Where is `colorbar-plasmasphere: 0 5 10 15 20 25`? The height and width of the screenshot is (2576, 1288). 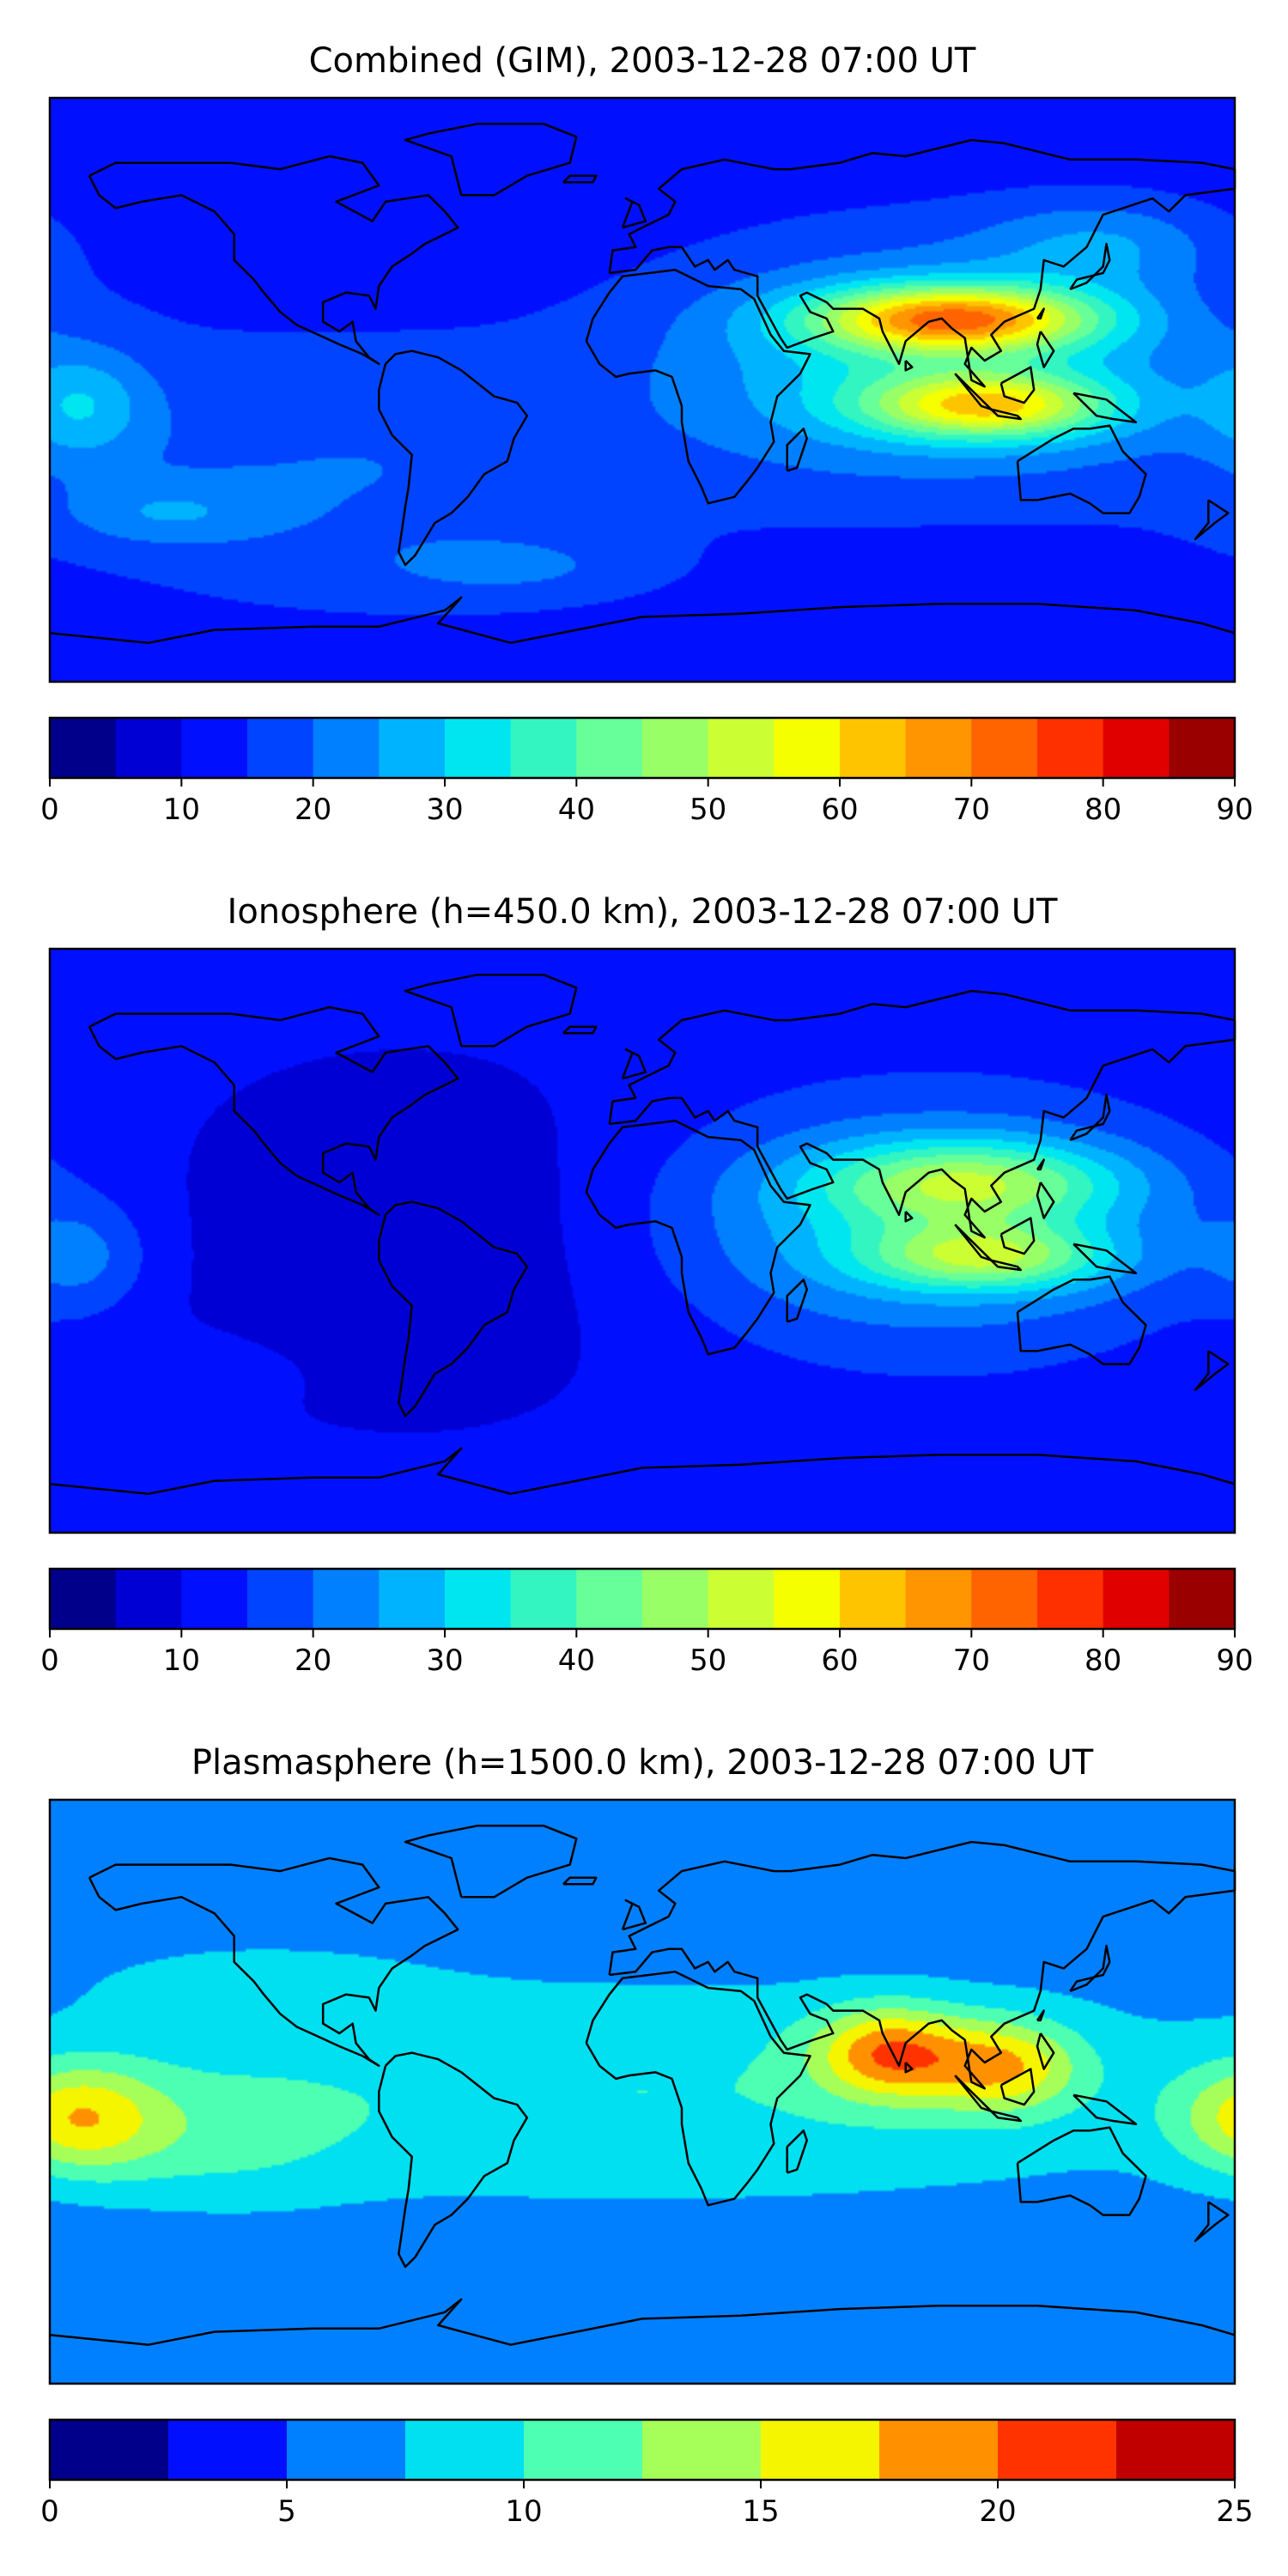
colorbar-plasmasphere: 0 5 10 15 20 25 is located at coordinates (647, 2473).